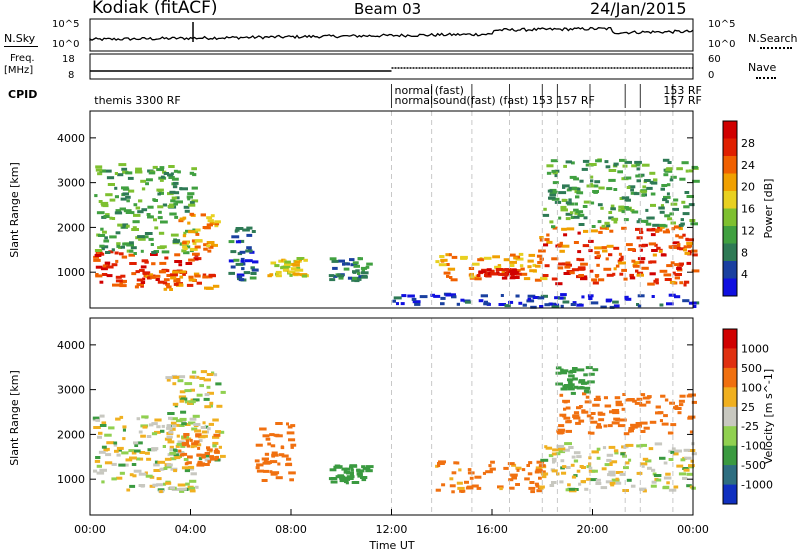  Describe the element at coordinates (449, 90) in the screenshot. I see `cpid-segment-3: (fast)` at that location.